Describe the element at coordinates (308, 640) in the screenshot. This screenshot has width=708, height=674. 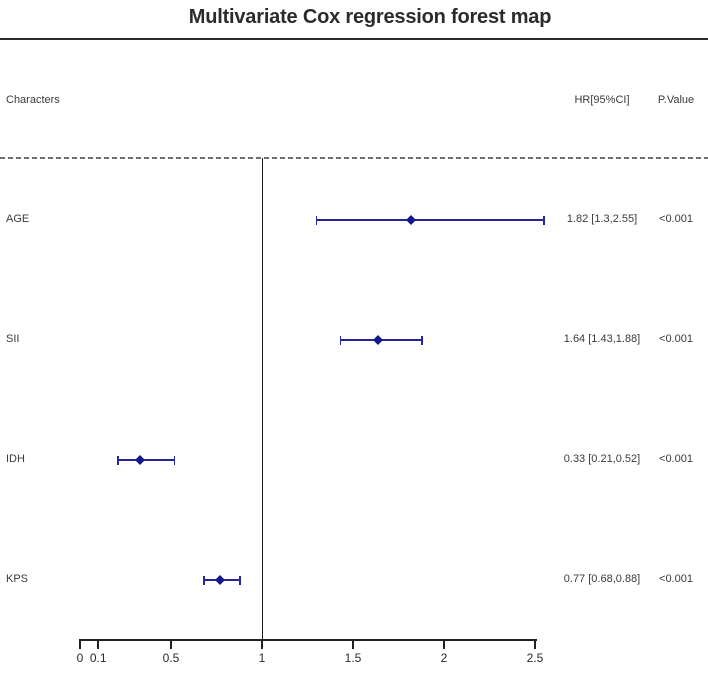
I see `x-axis-line` at that location.